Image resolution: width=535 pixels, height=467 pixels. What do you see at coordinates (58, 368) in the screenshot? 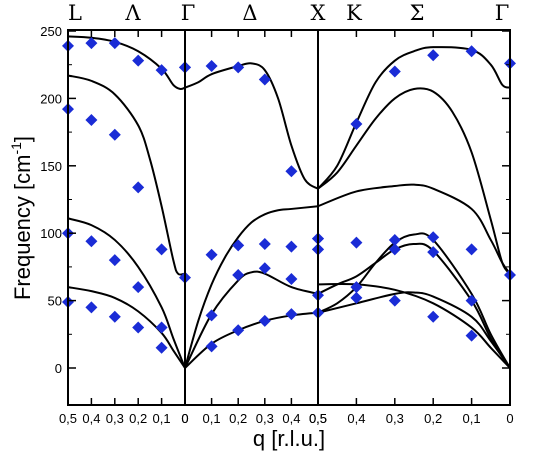
I see `y-tick-label: 0` at bounding box center [58, 368].